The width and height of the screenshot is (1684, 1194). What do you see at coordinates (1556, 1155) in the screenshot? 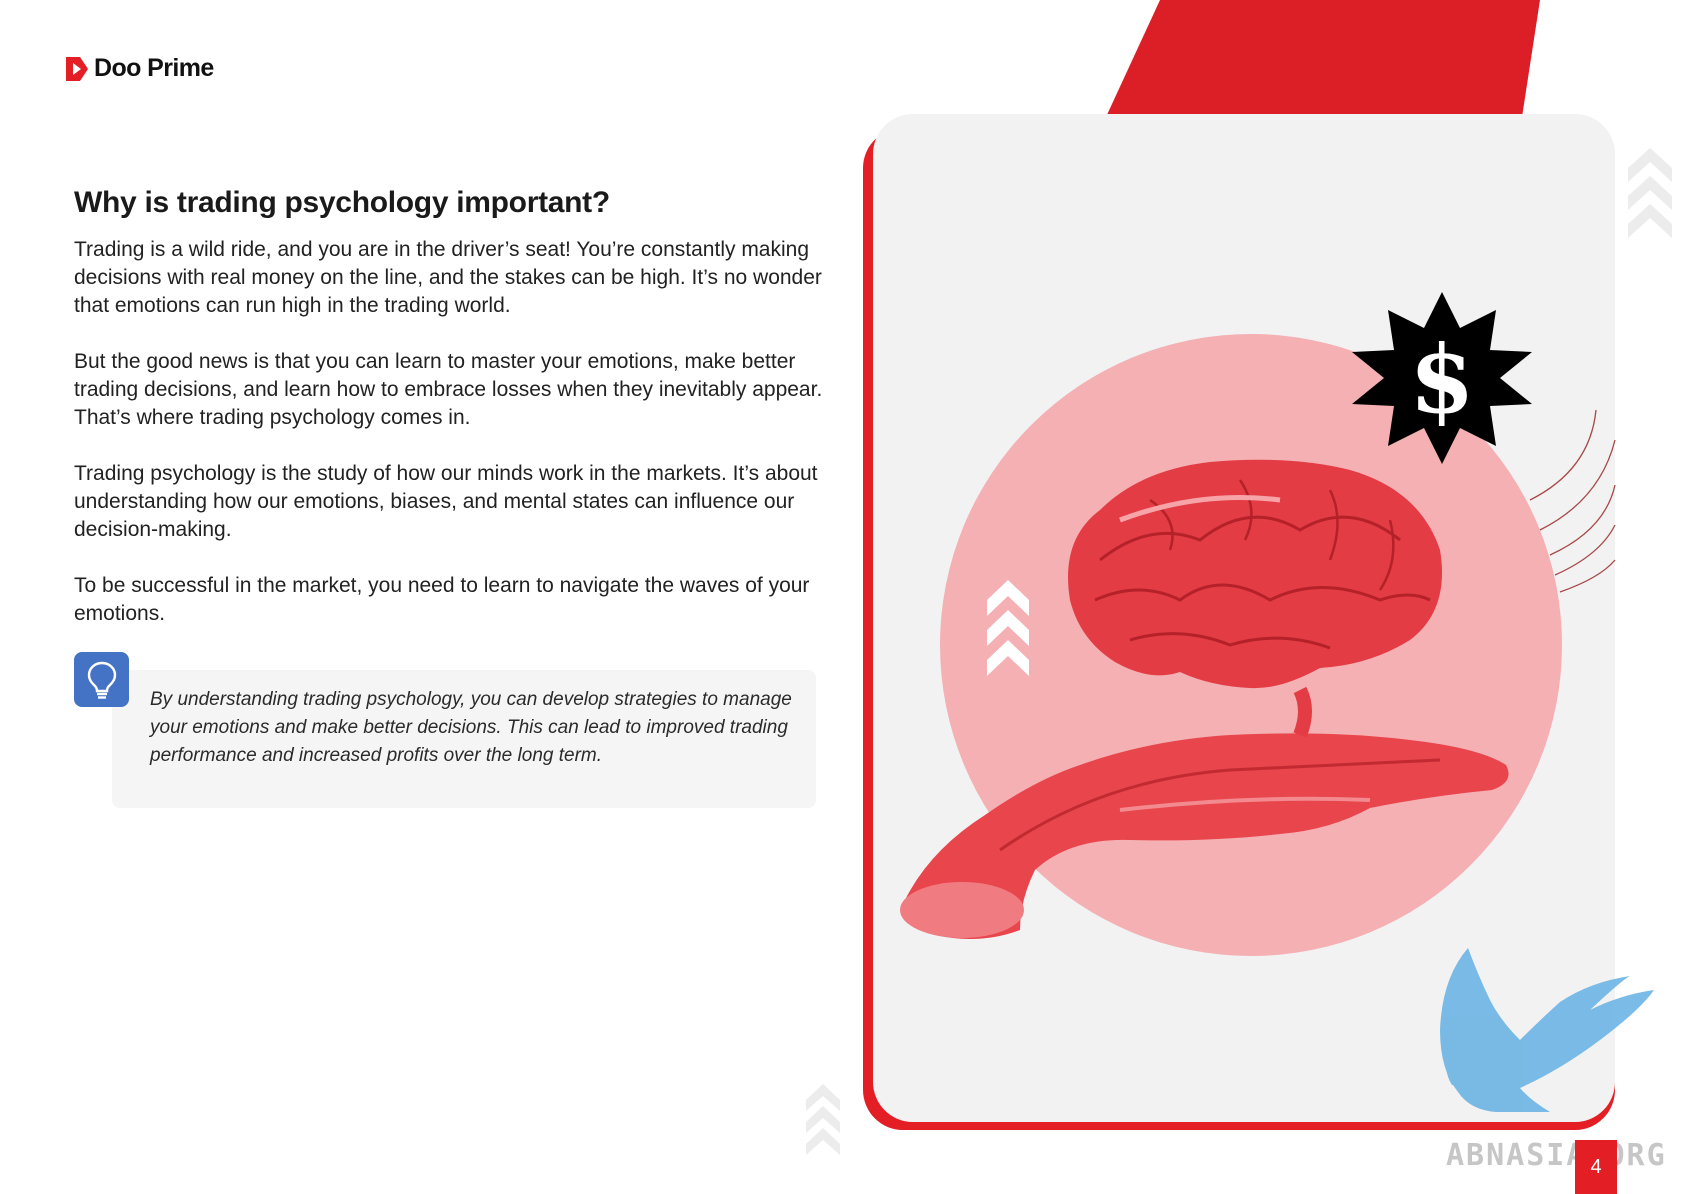
I see `site-watermark: ABNASIA.ORG` at bounding box center [1556, 1155].